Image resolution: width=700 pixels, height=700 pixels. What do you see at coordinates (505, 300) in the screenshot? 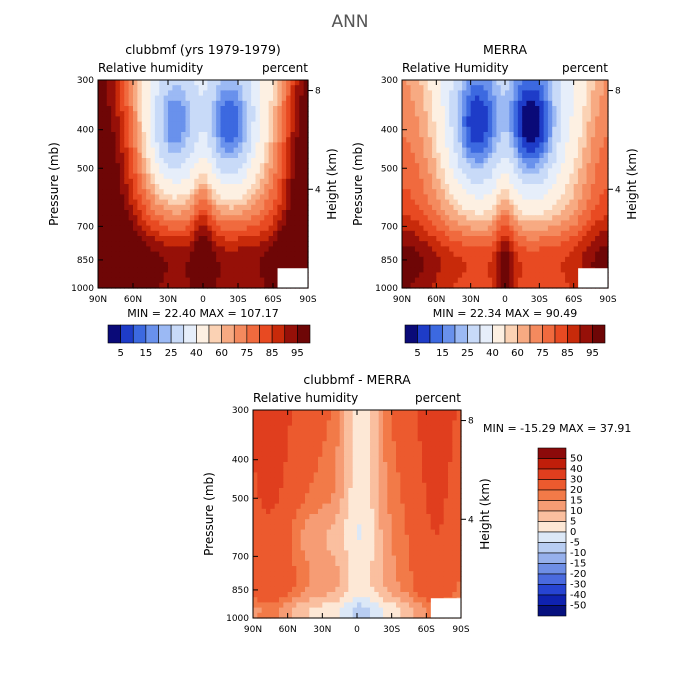
I see `x-tick-label: 0` at bounding box center [505, 300].